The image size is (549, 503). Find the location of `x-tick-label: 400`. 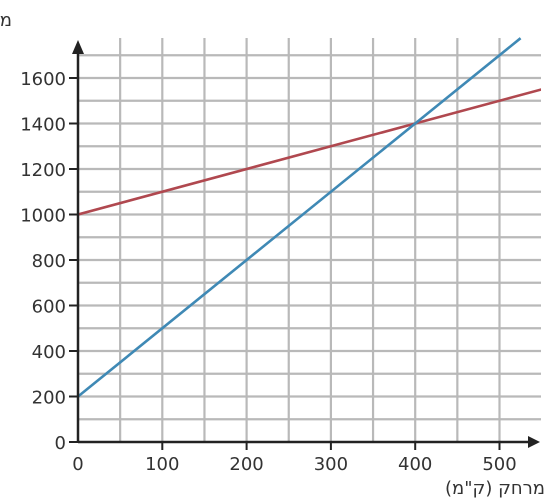

x-tick-label: 400 is located at coordinates (415, 464).